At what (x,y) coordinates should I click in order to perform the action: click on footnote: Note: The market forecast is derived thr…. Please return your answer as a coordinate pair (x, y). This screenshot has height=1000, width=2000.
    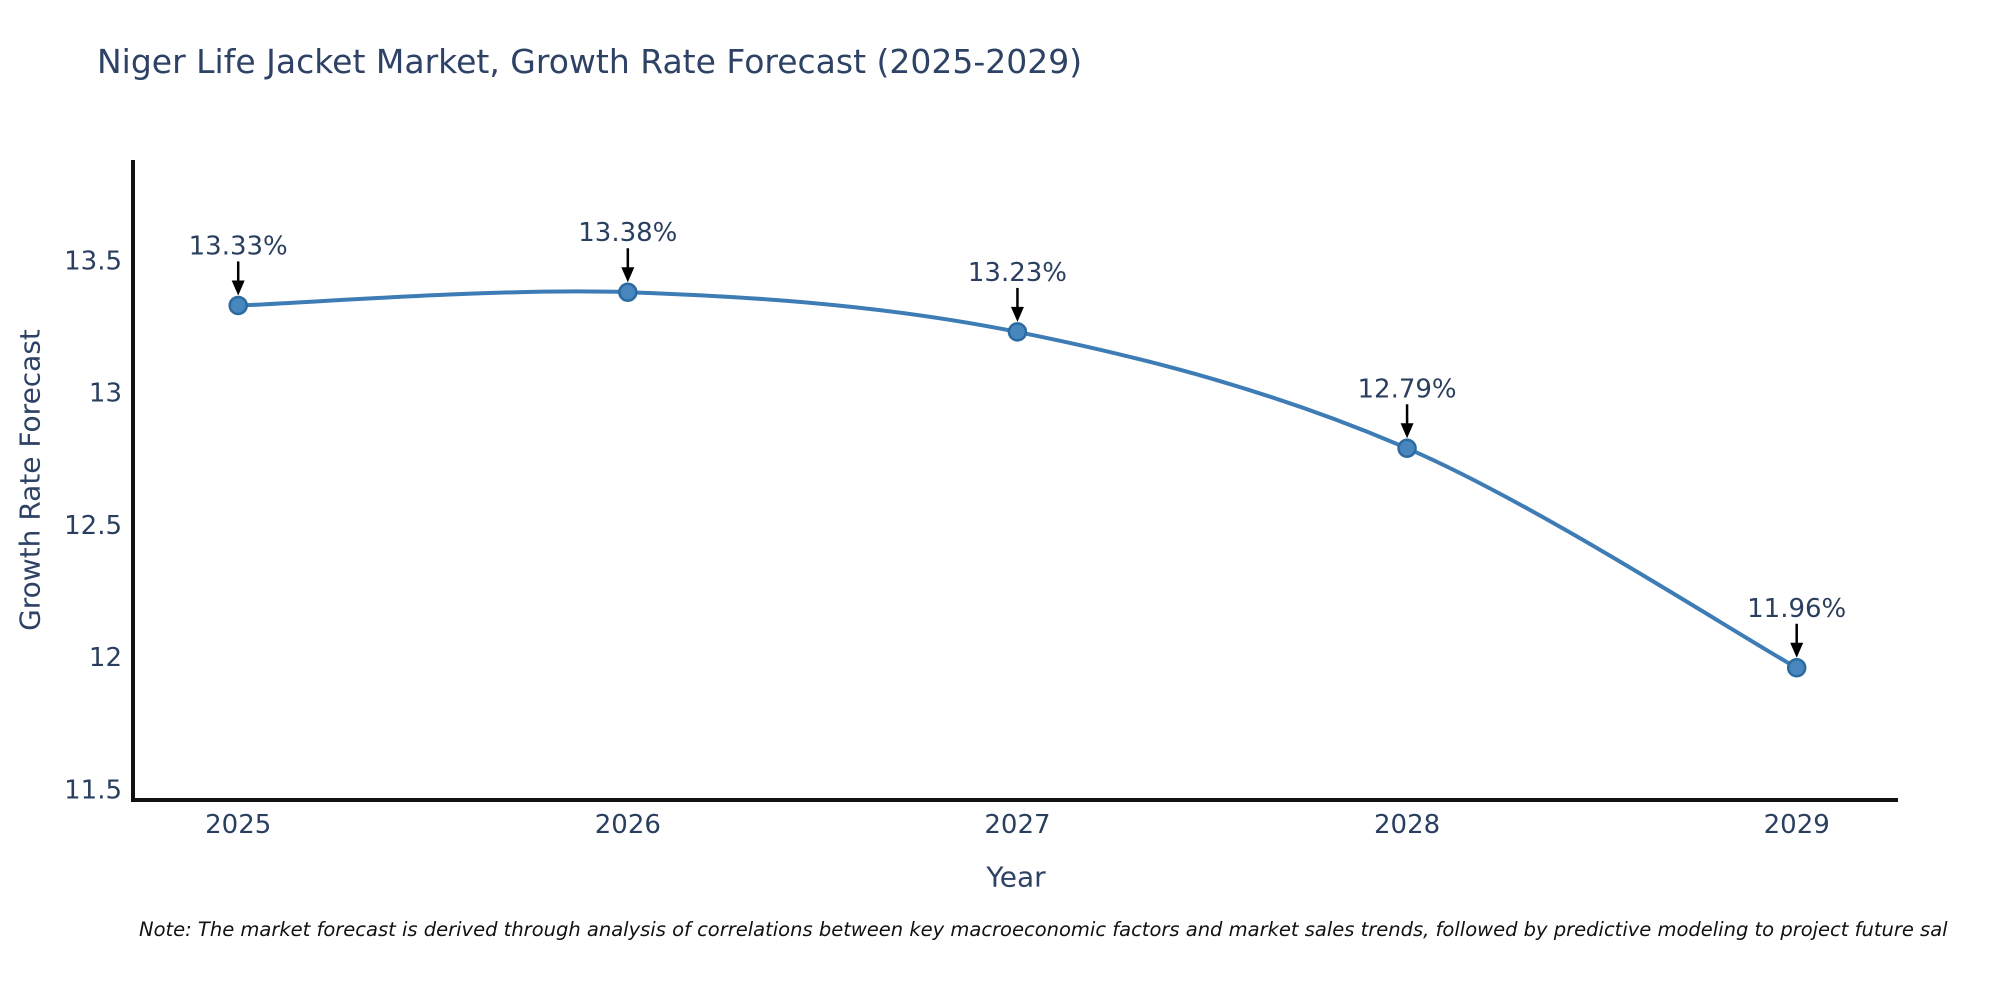
    Looking at the image, I should click on (1043, 929).